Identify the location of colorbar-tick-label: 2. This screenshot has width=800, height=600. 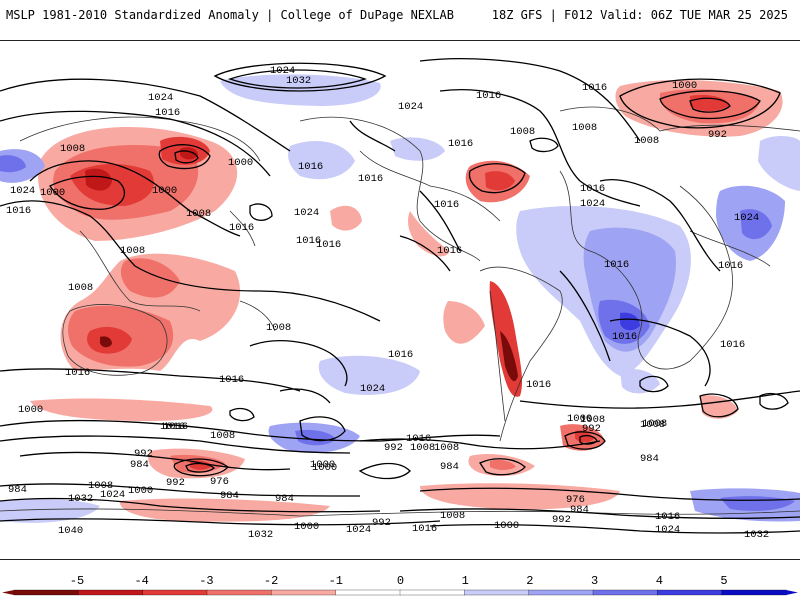
(529, 581).